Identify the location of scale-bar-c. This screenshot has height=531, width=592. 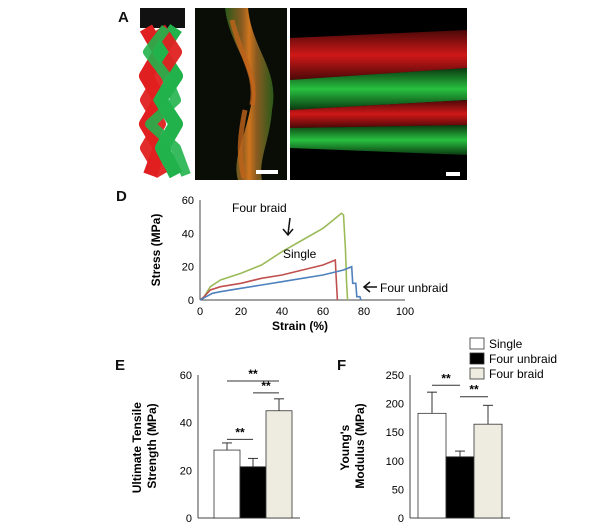
(453, 174).